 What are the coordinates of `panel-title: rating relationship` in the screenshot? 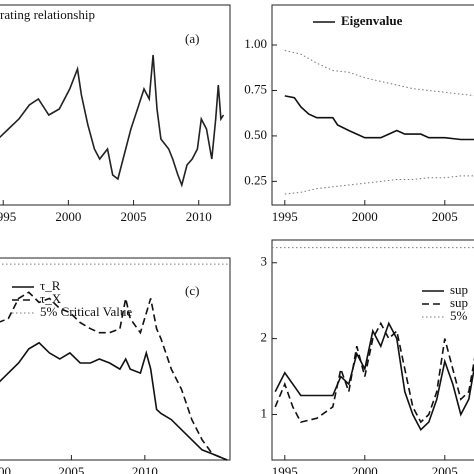 It's located at (47, 14).